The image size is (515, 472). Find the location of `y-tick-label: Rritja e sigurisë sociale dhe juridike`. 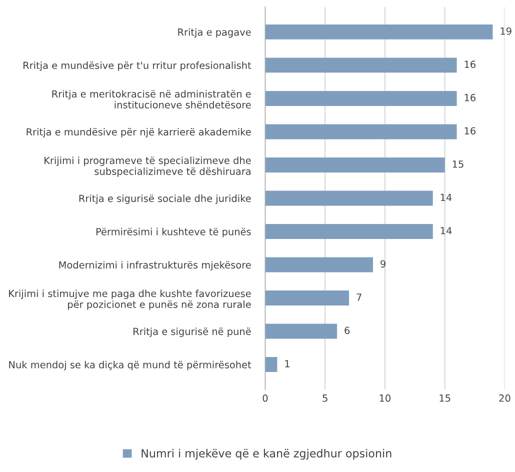

y-tick-label: Rritja e sigurisë sociale dhe juridike is located at coordinates (165, 199).